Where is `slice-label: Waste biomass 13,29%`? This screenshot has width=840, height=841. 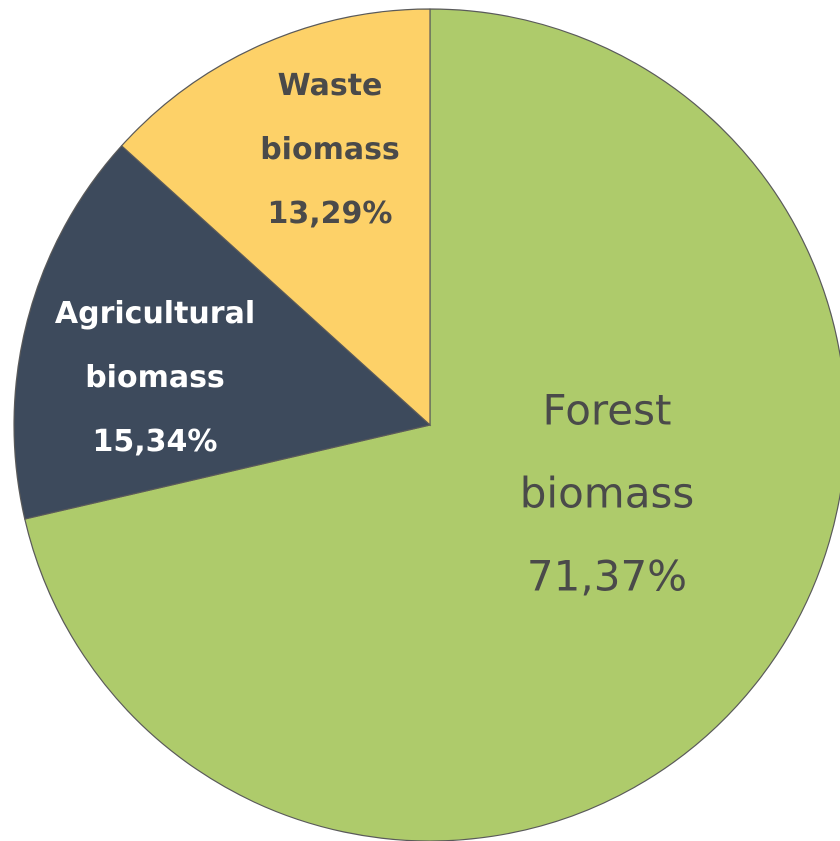 slice-label: Waste biomass 13,29% is located at coordinates (330, 150).